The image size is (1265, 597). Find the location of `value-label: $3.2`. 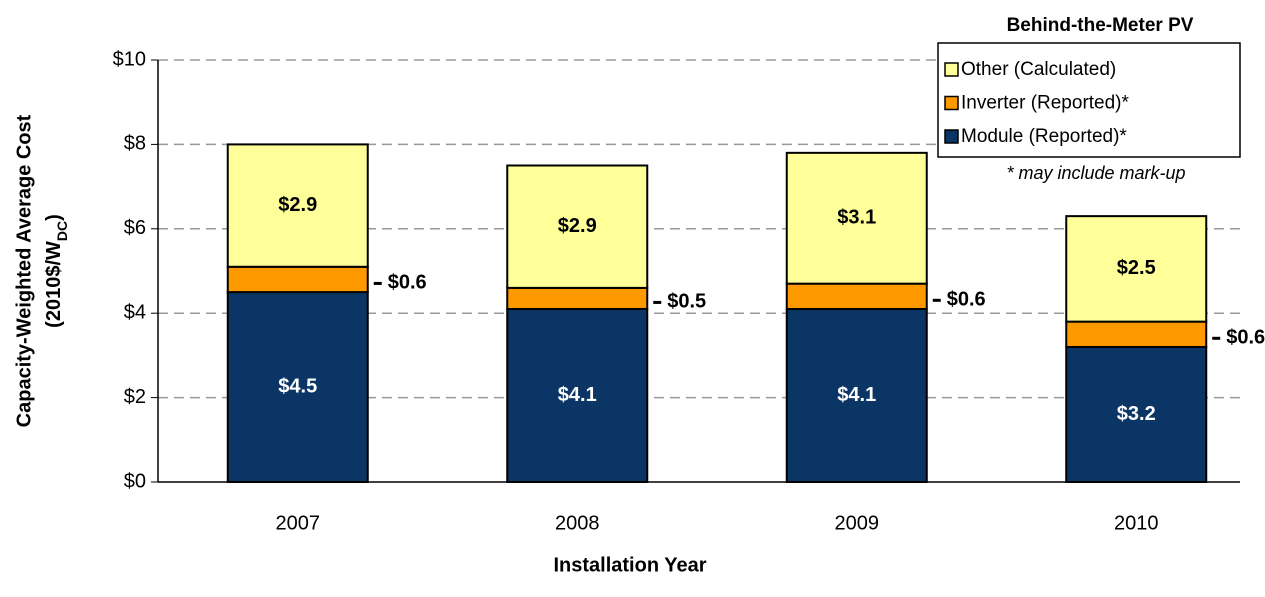

value-label: $3.2 is located at coordinates (1136, 414).